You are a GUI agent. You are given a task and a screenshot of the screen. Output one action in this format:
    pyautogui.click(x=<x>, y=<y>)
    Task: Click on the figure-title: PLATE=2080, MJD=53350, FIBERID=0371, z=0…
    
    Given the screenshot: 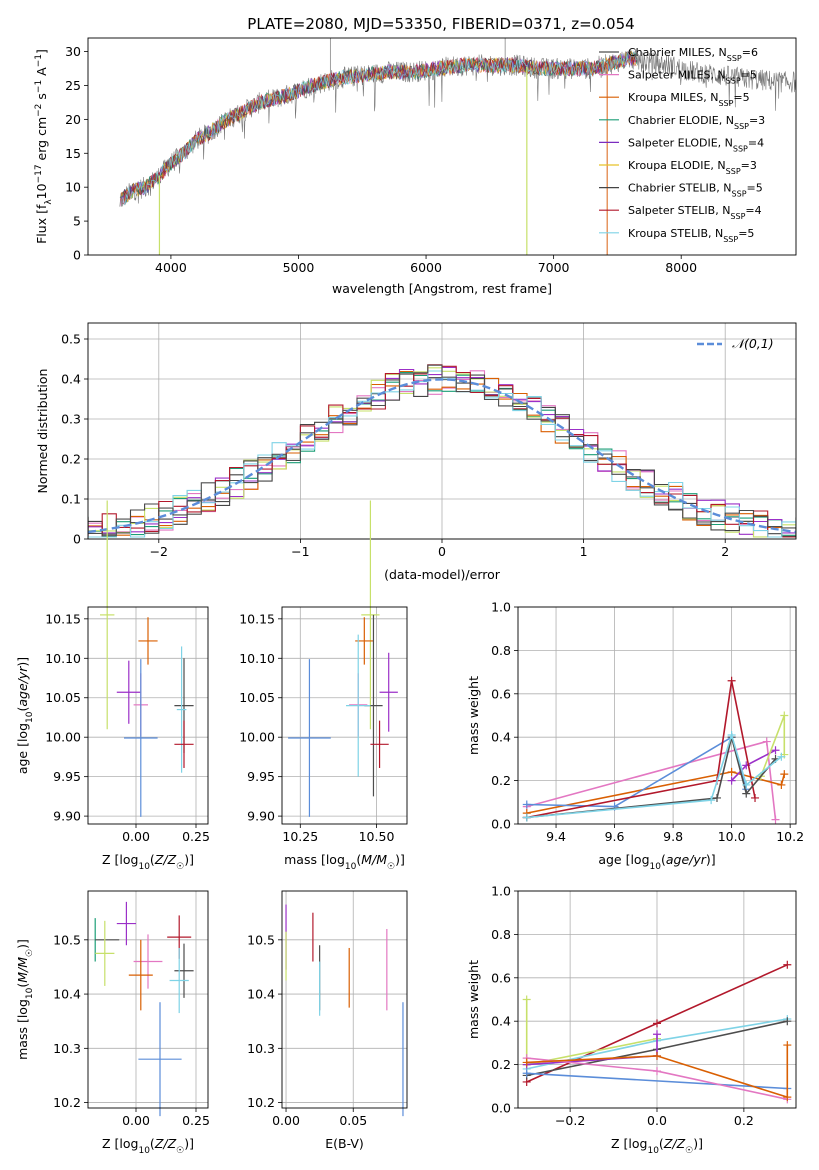 What is the action you would take?
    pyautogui.click(x=440, y=24)
    